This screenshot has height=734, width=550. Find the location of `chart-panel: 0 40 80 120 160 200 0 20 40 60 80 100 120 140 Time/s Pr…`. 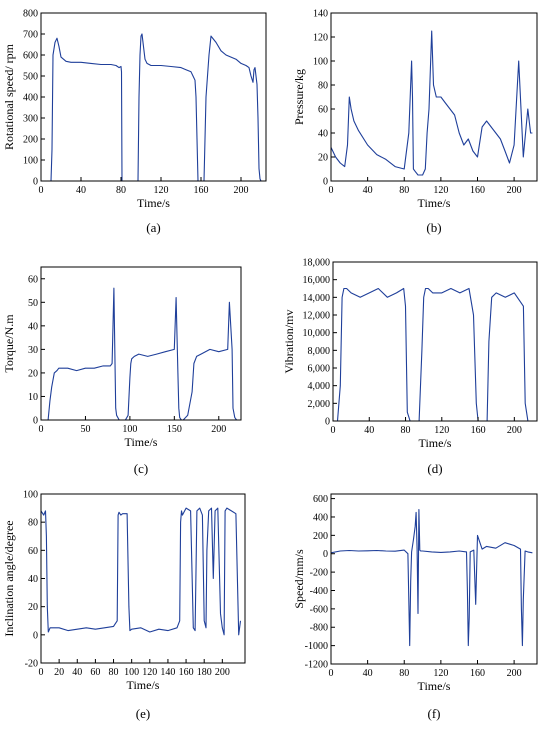

chart-panel: 0 40 80 120 160 200 0 20 40 60 80 100 120 140 Time/s Pr… is located at coordinates (415, 122).